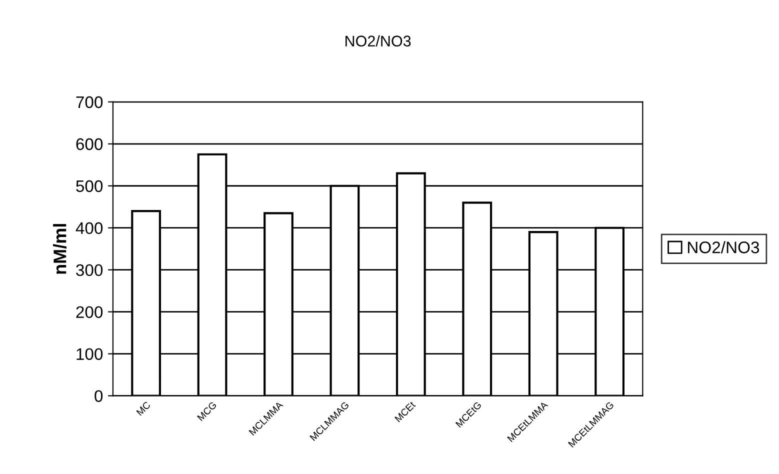 This screenshot has width=779, height=474. I want to click on y-tick-label: 500, so click(89, 186).